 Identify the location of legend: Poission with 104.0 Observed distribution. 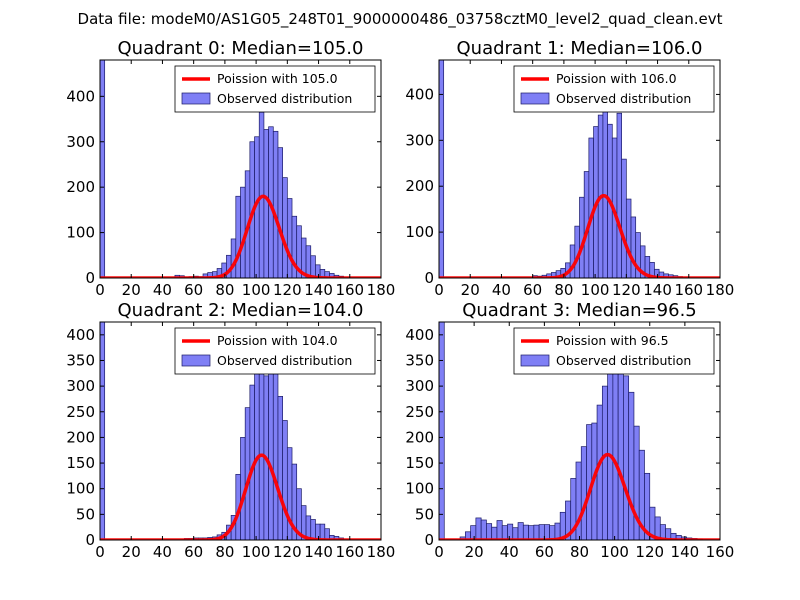
(275, 351).